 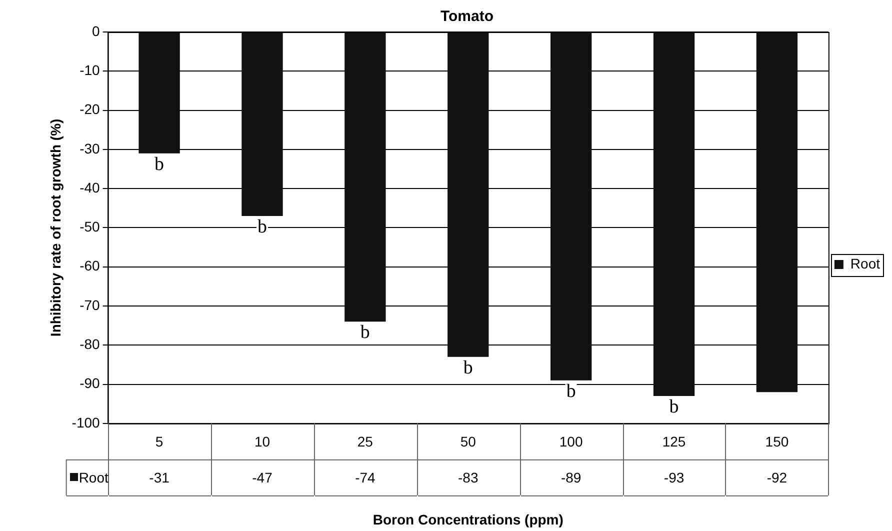 What do you see at coordinates (90, 344) in the screenshot?
I see `y-tick-label: -80` at bounding box center [90, 344].